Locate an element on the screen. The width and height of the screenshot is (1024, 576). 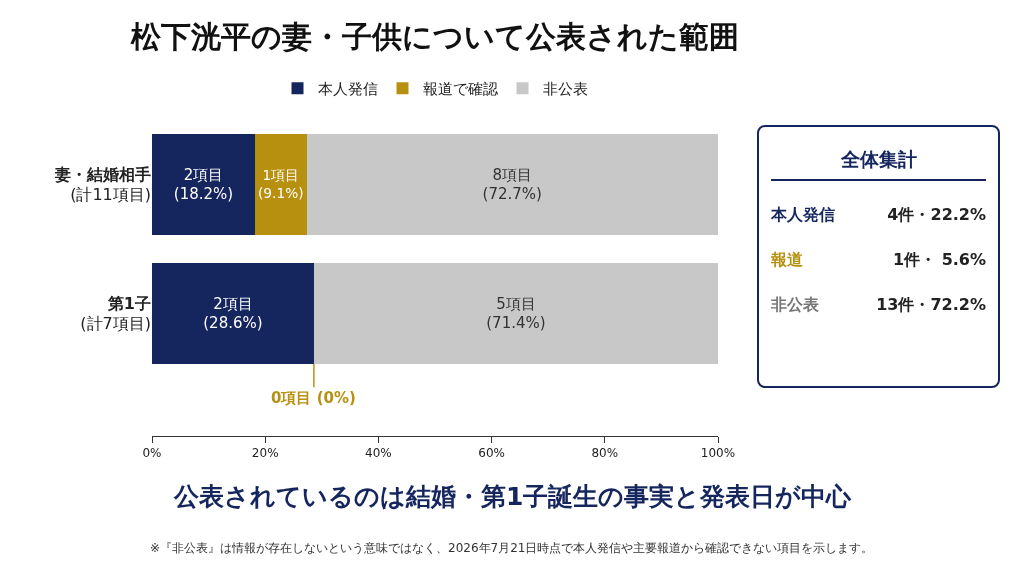
text: 公表されているのは結婚・第1子誕生の事実と発表日が中心 is located at coordinates (513, 496).